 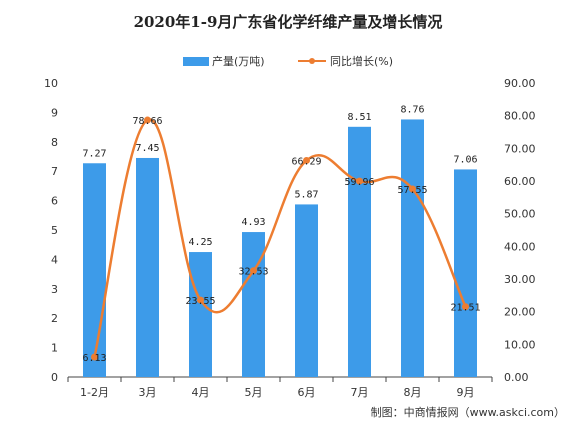 I want to click on line-value-label: 21.51, so click(x=465, y=308).